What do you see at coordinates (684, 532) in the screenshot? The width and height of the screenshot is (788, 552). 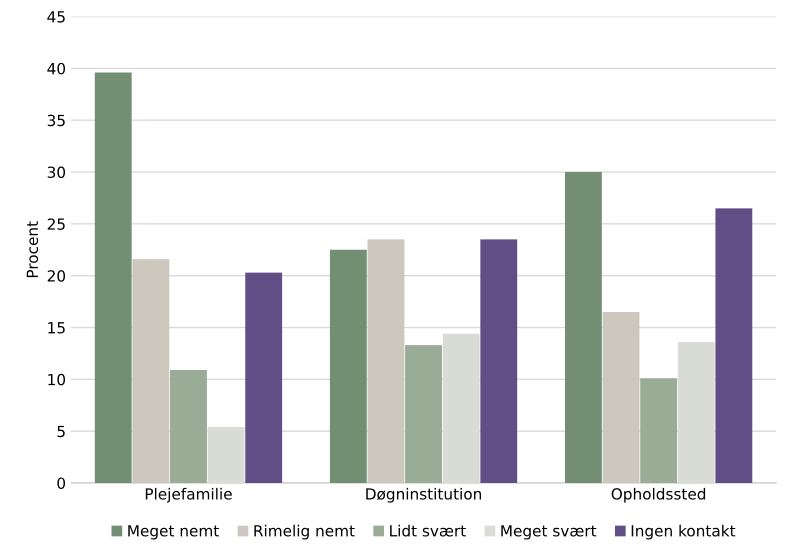 I see `legend-label: Ingen kontakt` at bounding box center [684, 532].